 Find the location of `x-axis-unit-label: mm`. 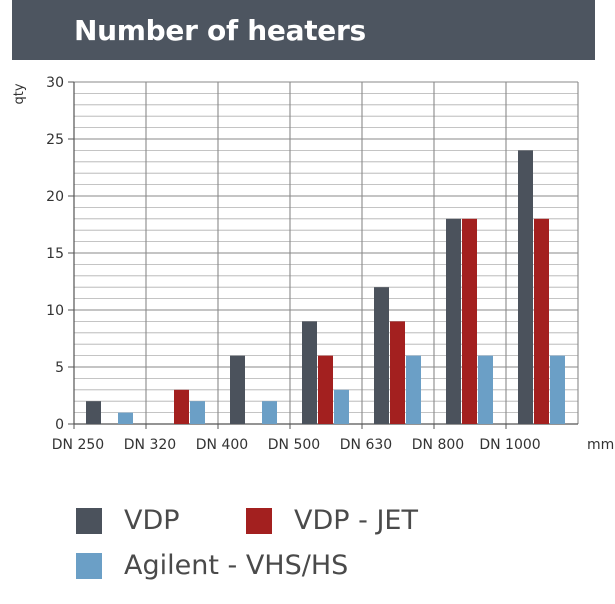

x-axis-unit-label: mm is located at coordinates (600, 445).